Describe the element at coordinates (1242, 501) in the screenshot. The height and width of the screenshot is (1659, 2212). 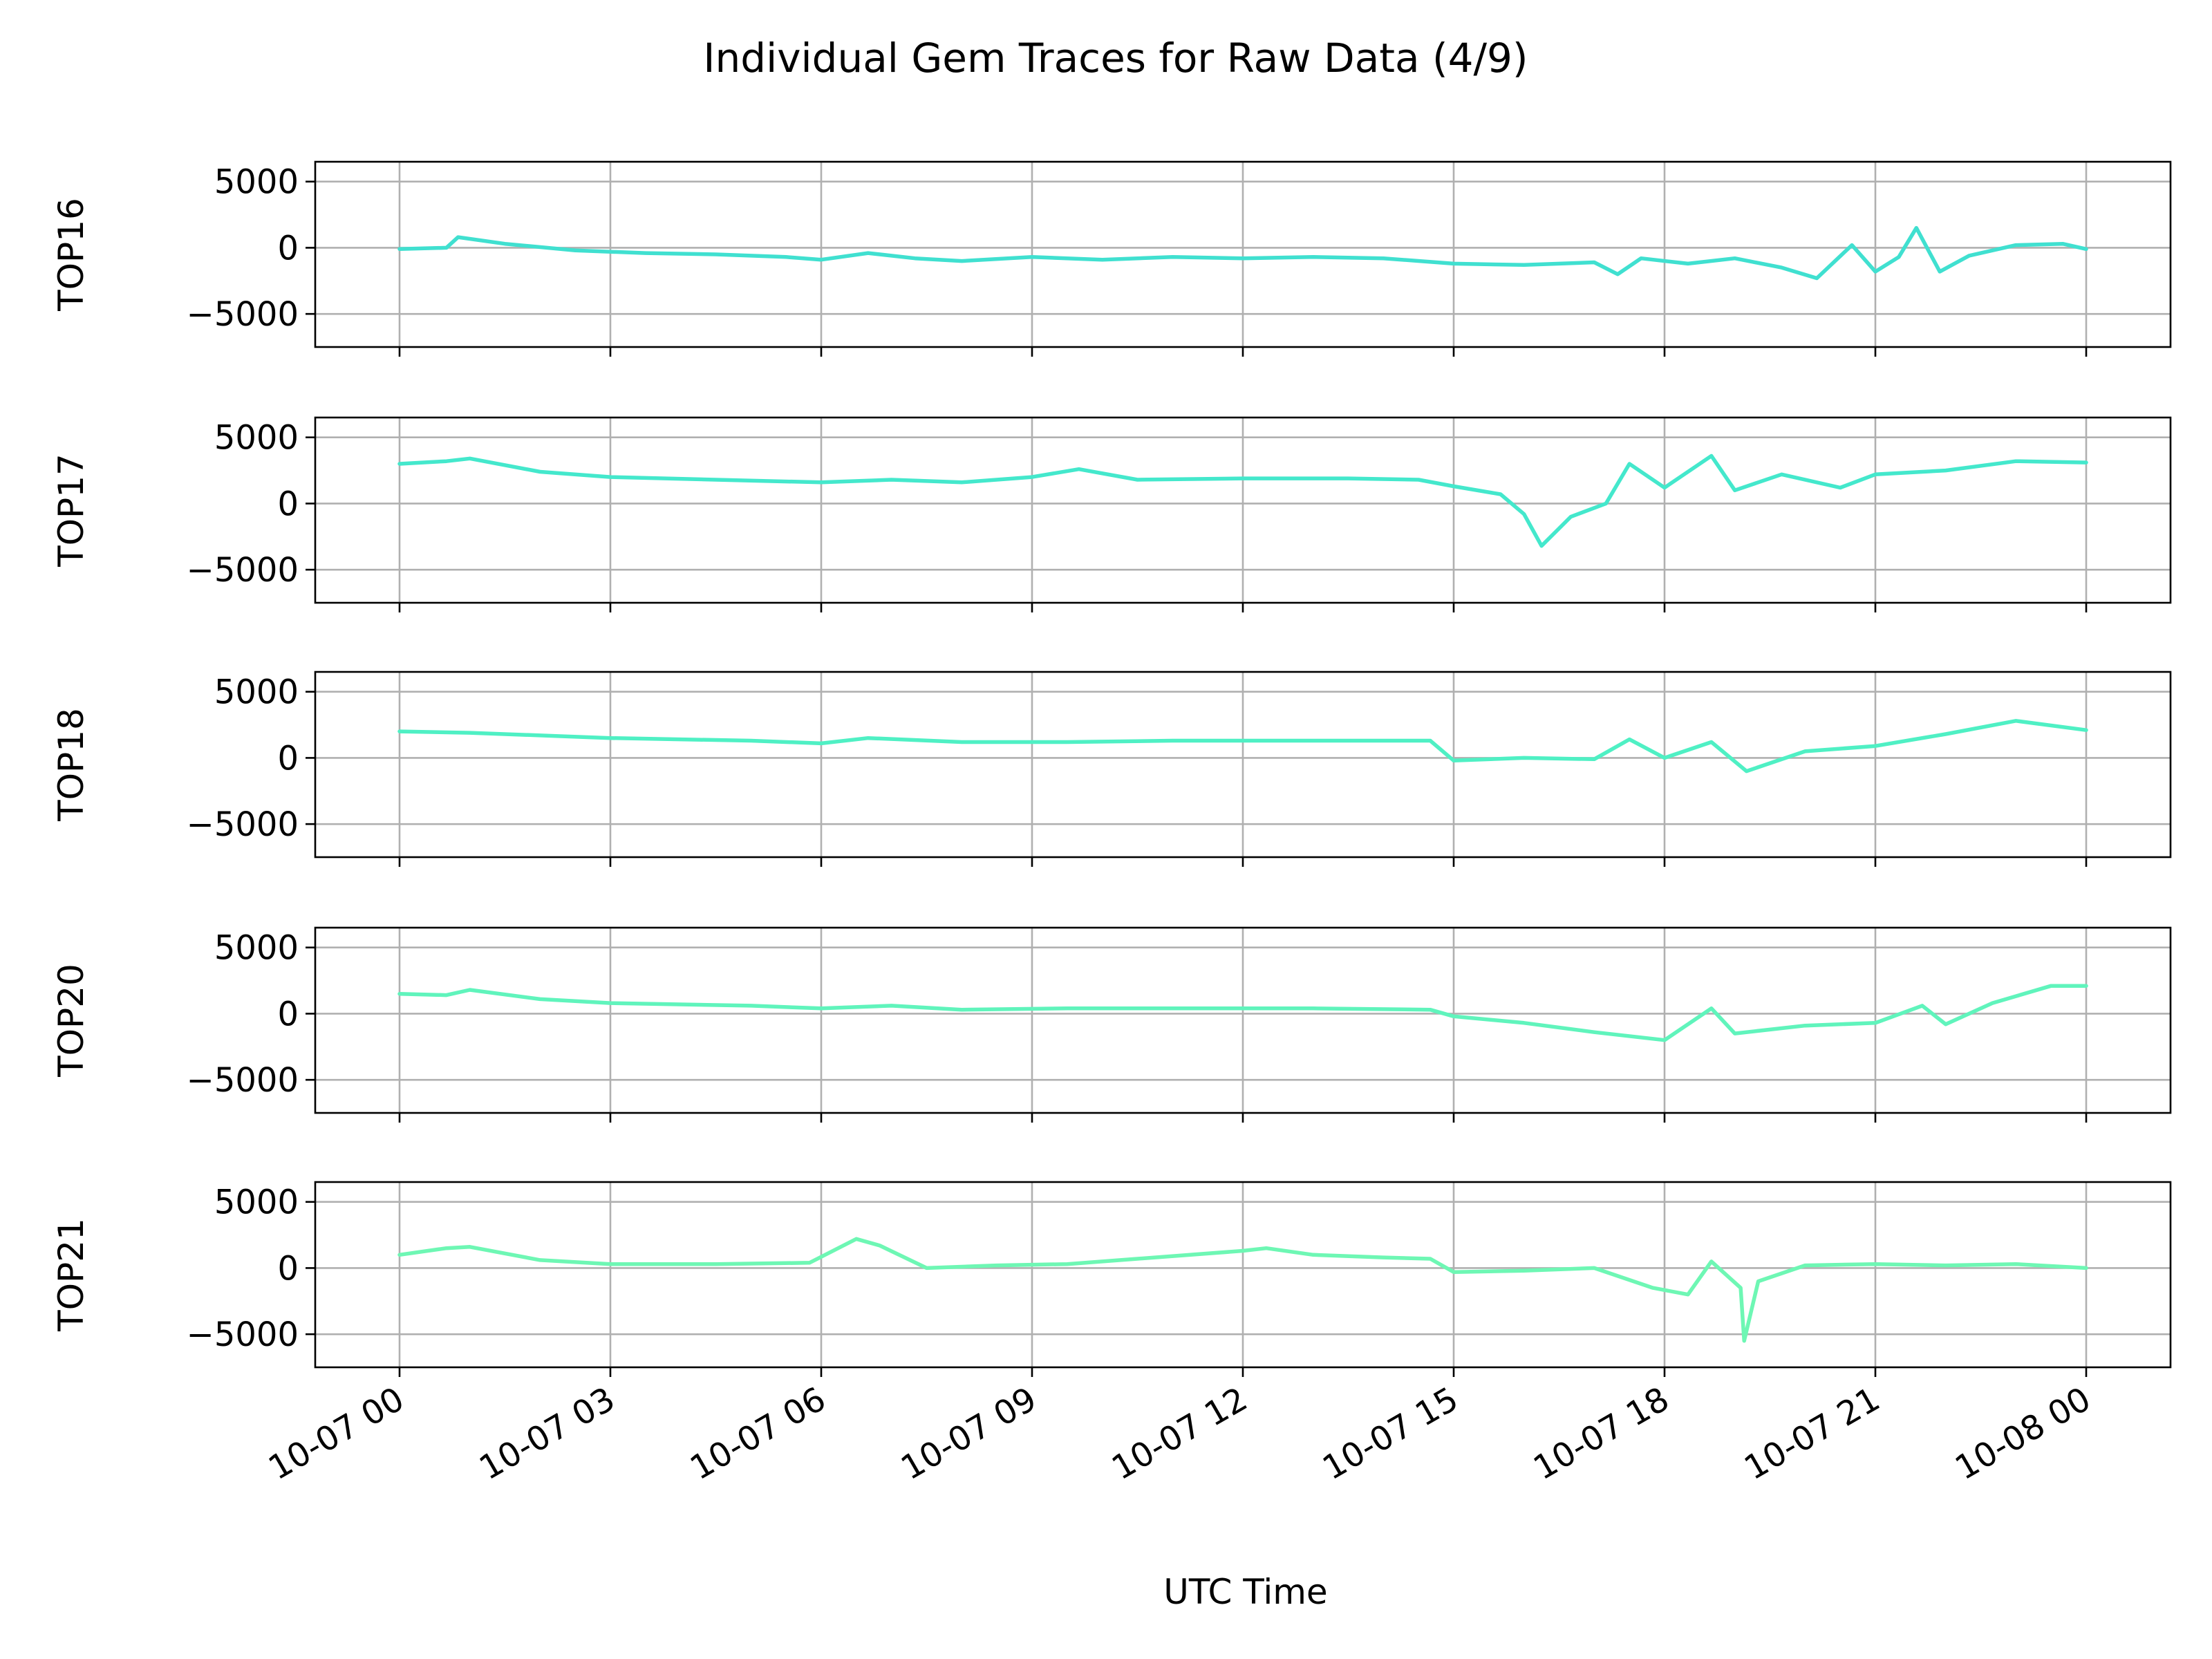
I see `trace-top17` at that location.